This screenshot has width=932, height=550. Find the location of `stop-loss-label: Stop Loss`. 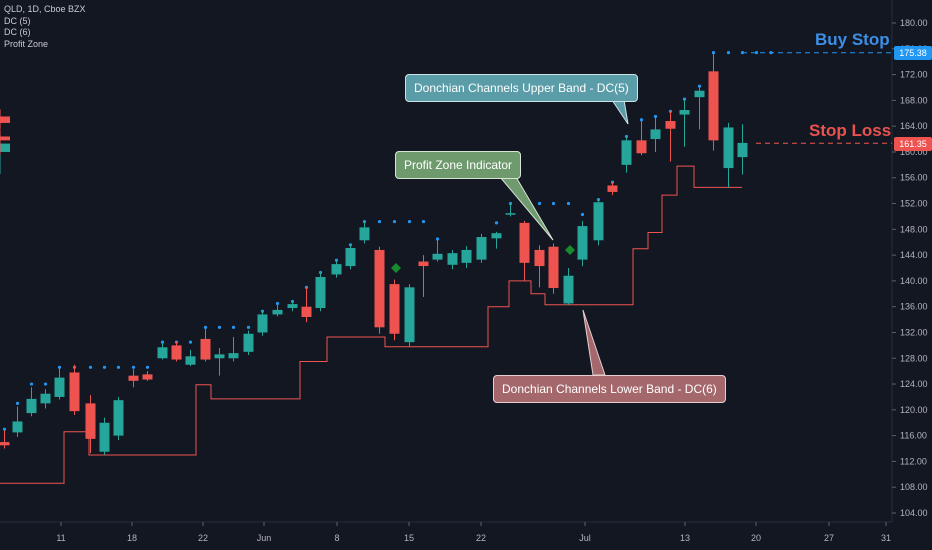

stop-loss-label: Stop Loss is located at coordinates (850, 130).